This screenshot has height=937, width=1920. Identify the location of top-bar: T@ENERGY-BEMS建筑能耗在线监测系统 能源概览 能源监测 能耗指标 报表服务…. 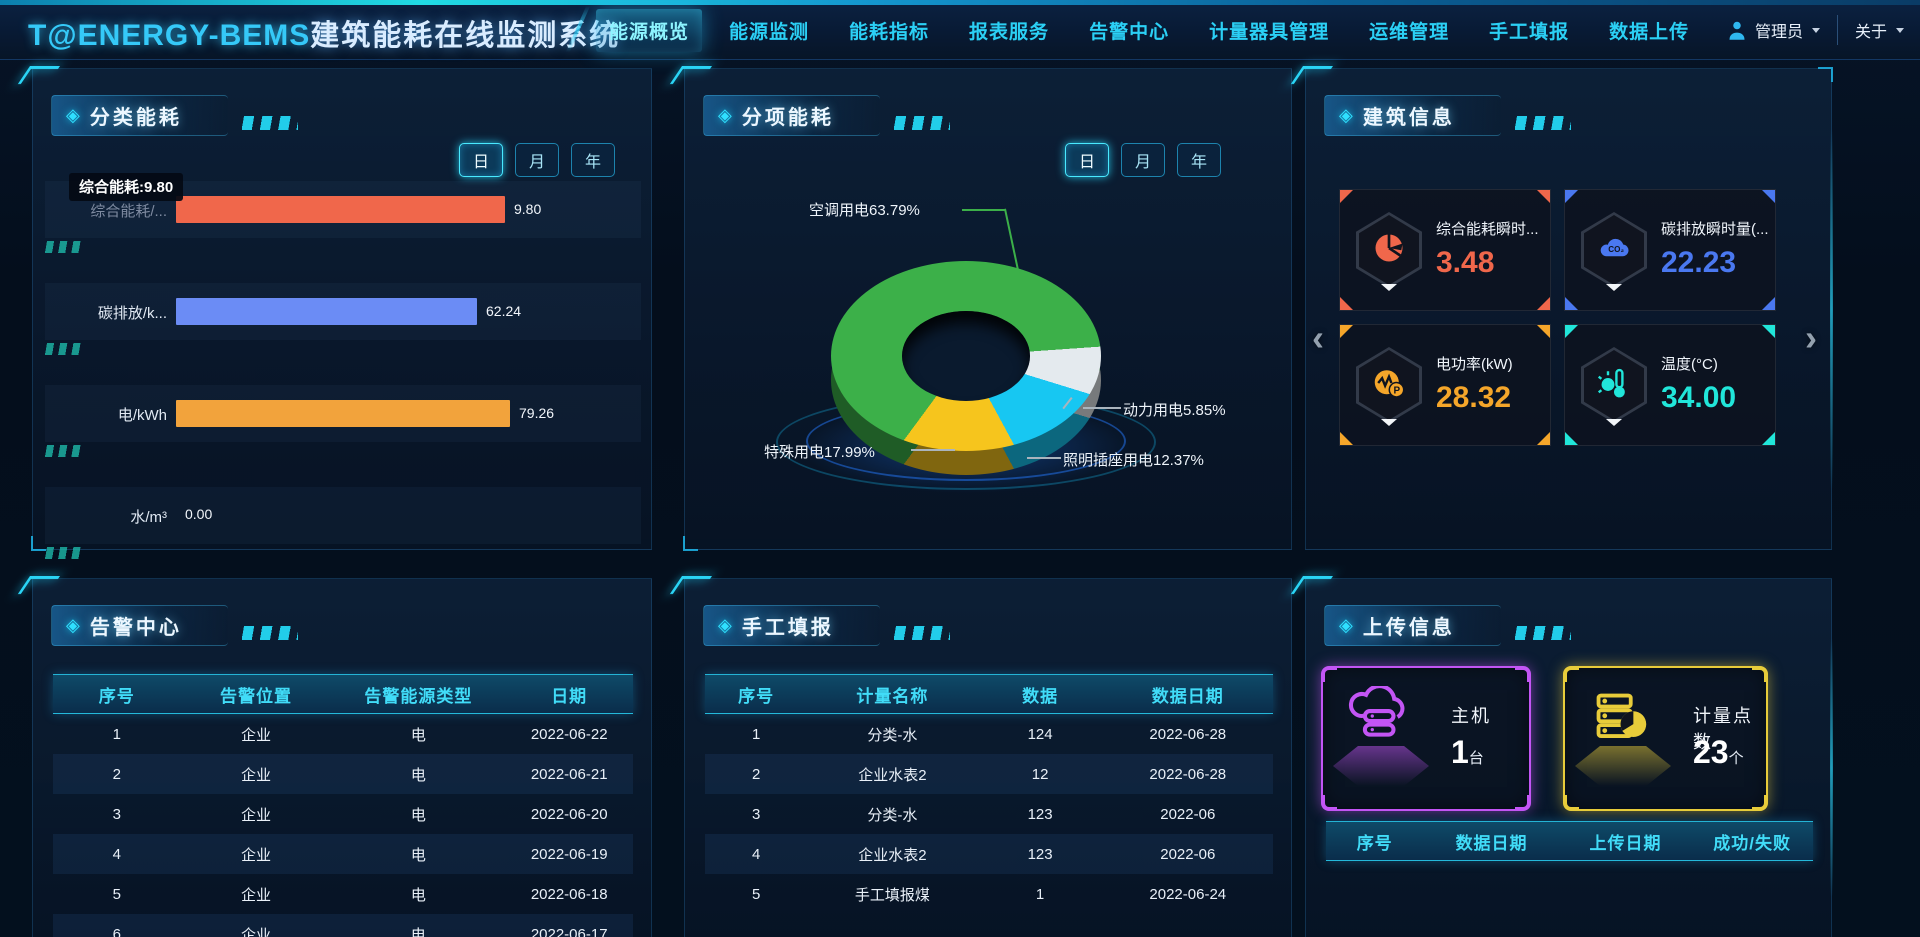
(960, 30).